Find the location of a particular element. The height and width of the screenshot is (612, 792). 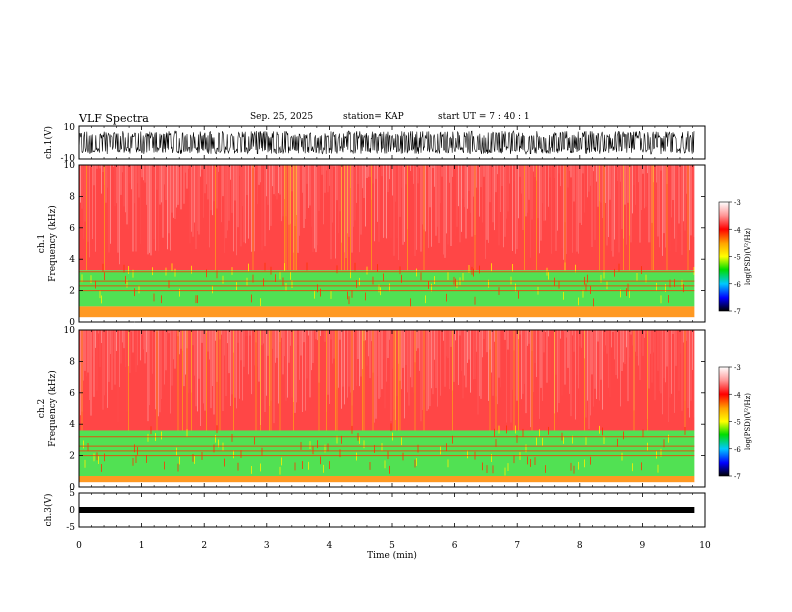

spectrogram-ytick-label-1: 8 is located at coordinates (72, 197).